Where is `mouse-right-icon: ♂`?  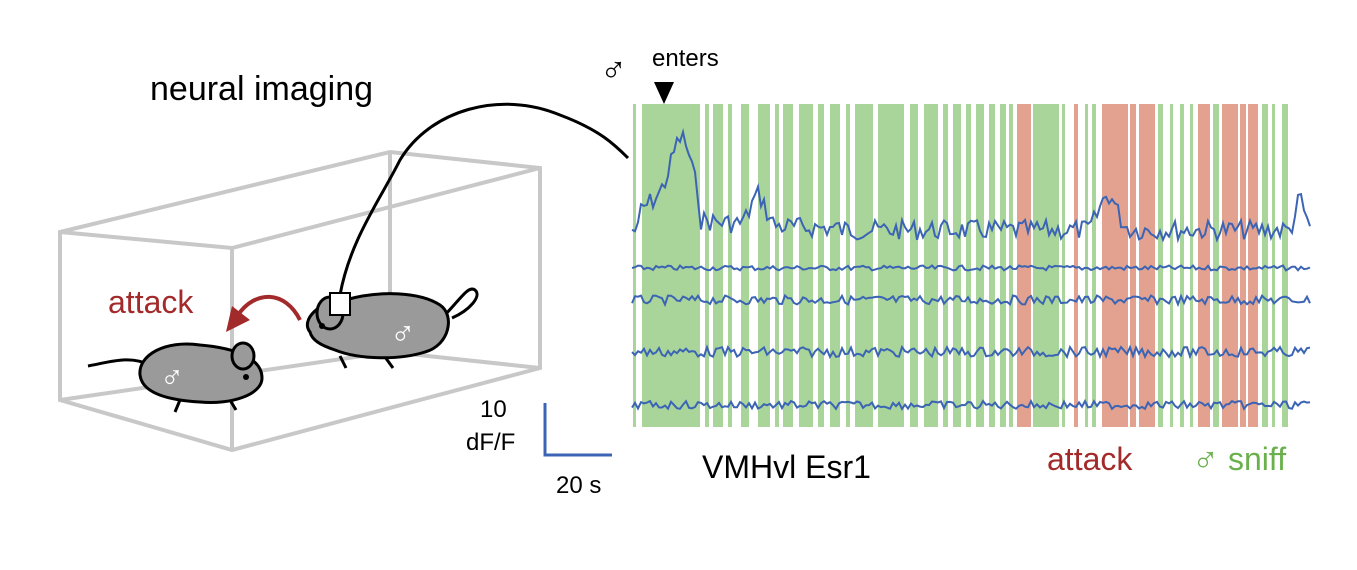
mouse-right-icon: ♂ is located at coordinates (392, 328).